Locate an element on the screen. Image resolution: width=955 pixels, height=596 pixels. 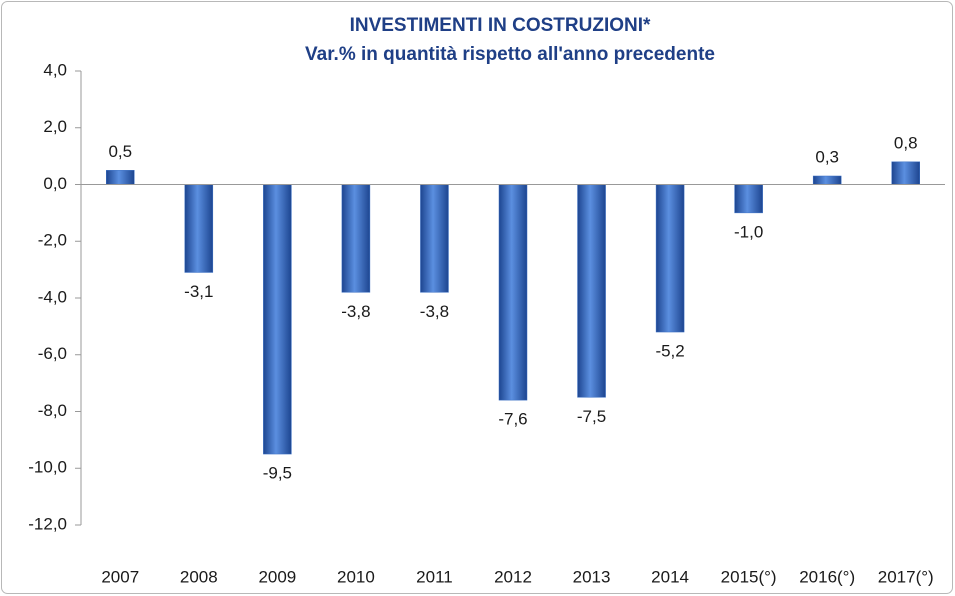
y-tick-label: 2,0 is located at coordinates (55, 126).